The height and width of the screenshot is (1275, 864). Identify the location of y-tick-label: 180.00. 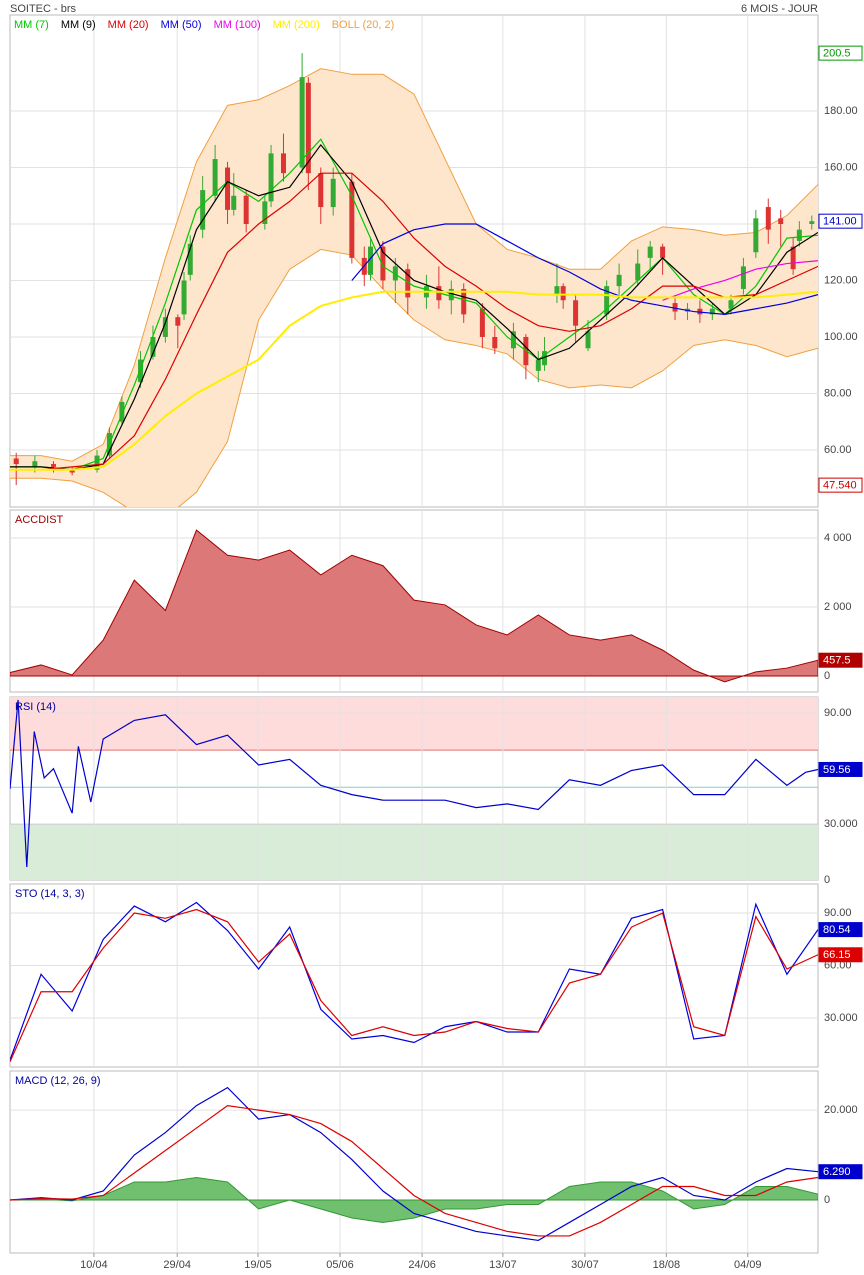
(841, 111).